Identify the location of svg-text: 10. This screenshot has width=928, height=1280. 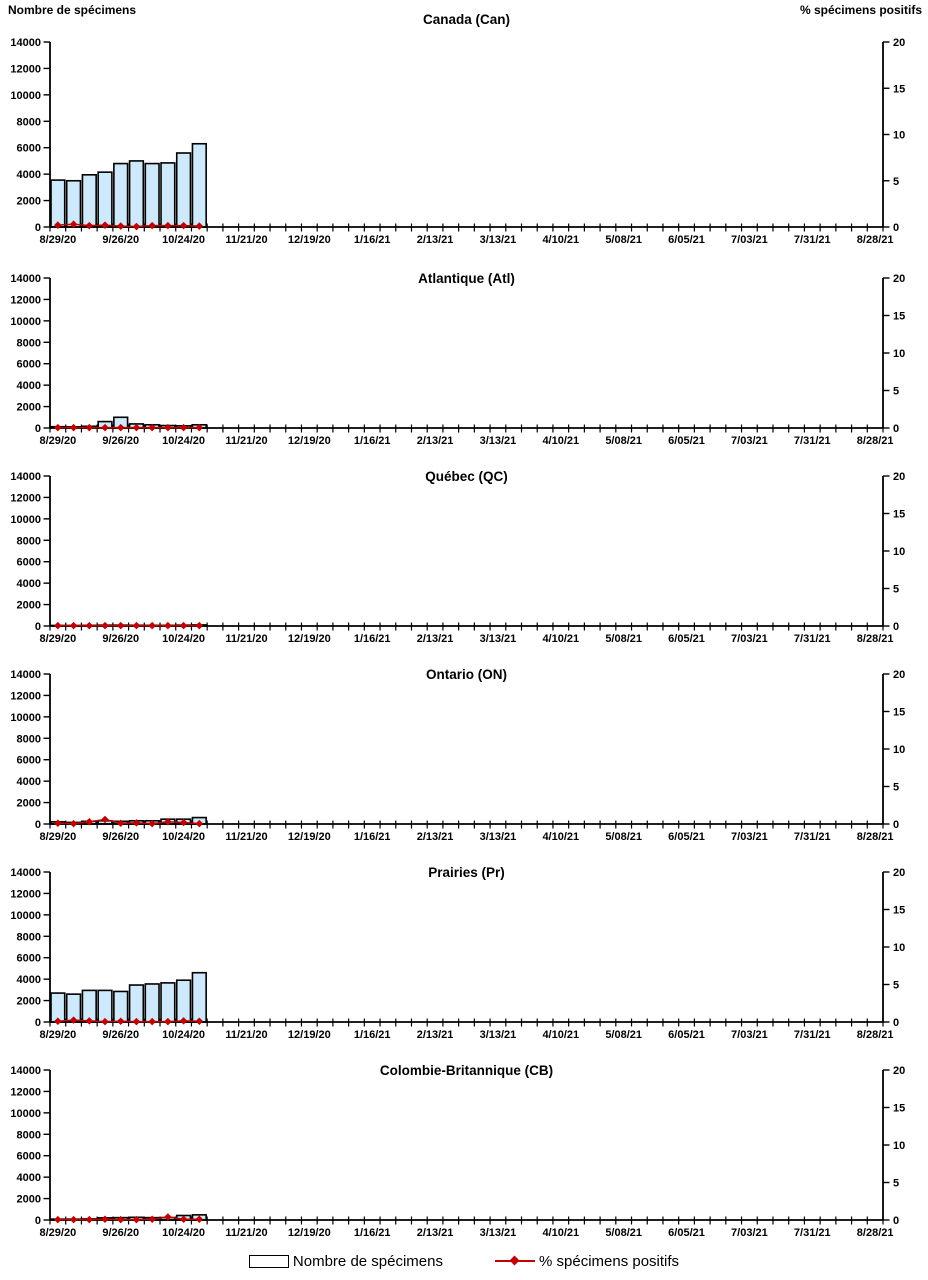
(899, 136).